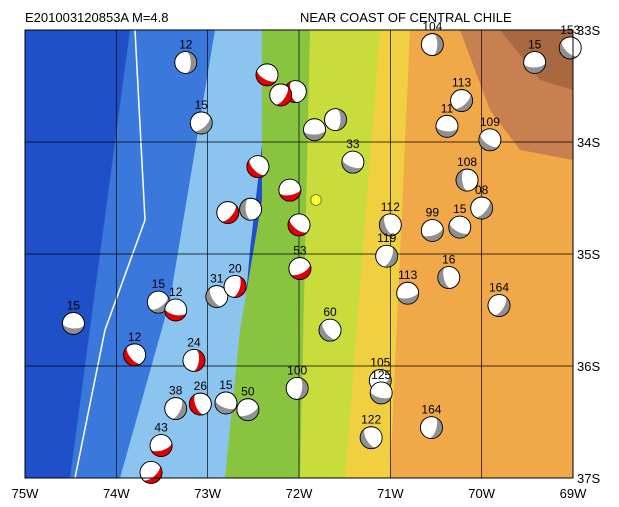 The image size is (619, 507). Describe the element at coordinates (248, 392) in the screenshot. I see `depth-label: 50` at that location.